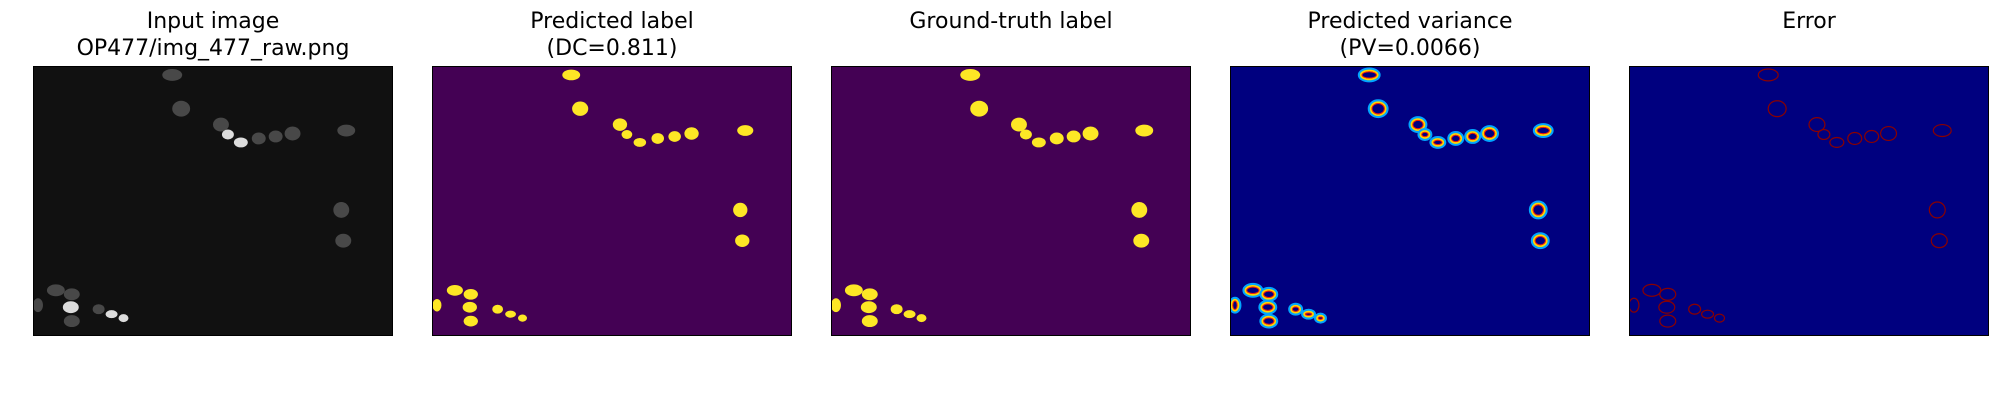 This screenshot has width=2000, height=400. I want to click on predicted-variance-image, so click(1410, 201).